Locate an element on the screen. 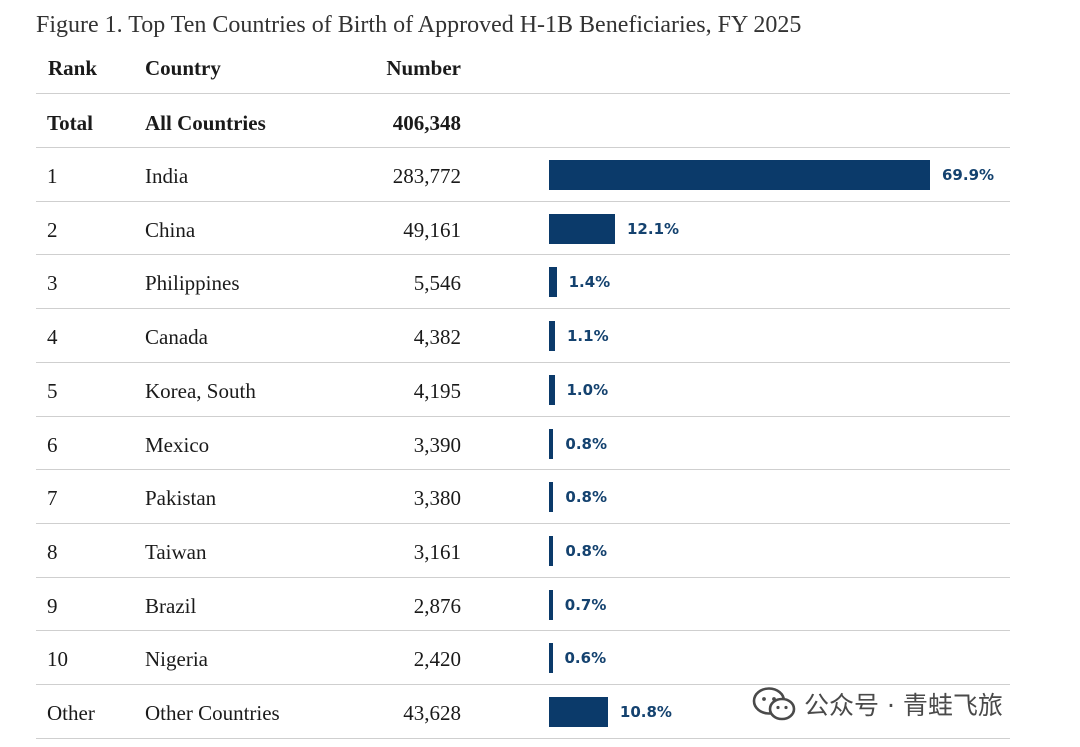 This screenshot has height=747, width=1080. wechat-icon is located at coordinates (774, 704).